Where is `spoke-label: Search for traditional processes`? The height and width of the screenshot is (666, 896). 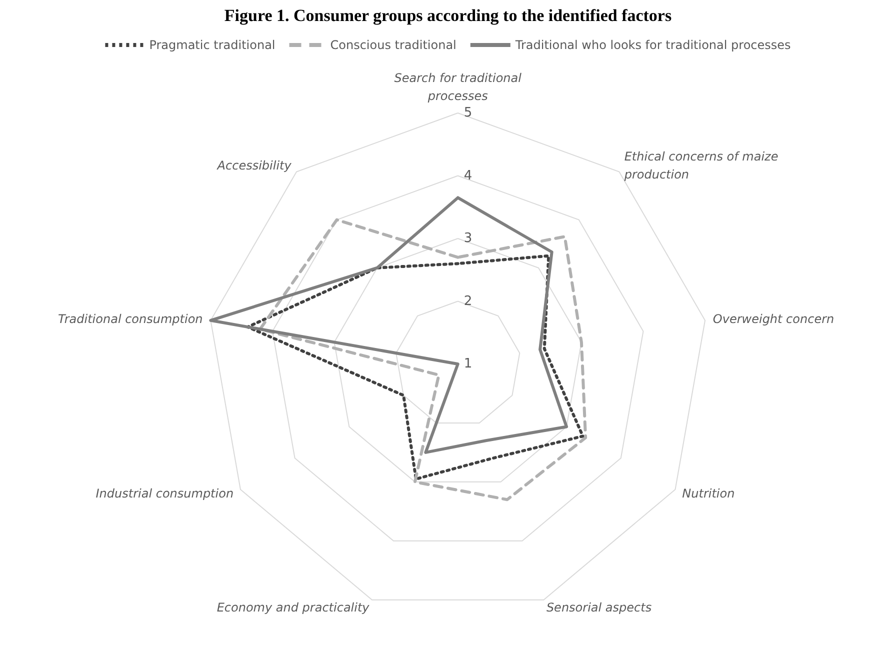 spoke-label: Search for traditional processes is located at coordinates (458, 87).